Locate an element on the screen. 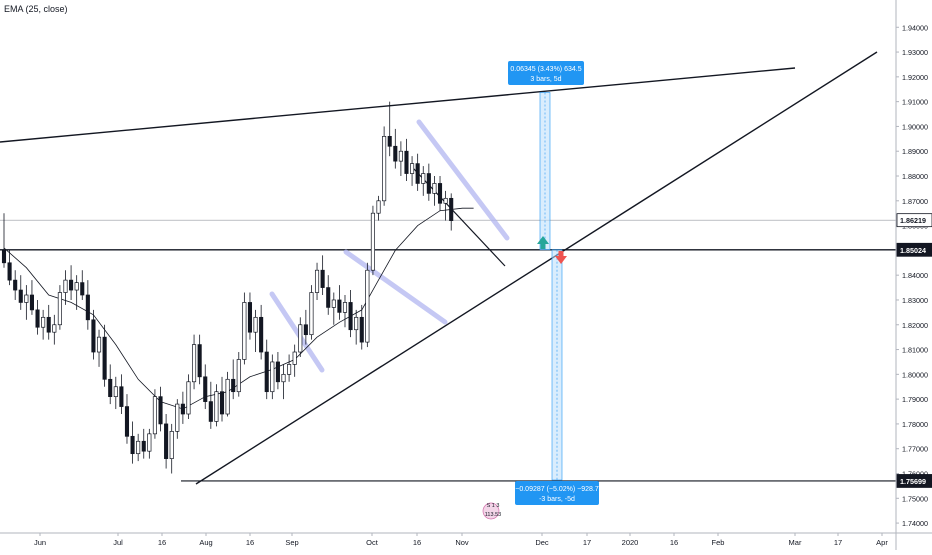 This screenshot has width=932, height=555. y-tick-label: 1.75000 is located at coordinates (915, 498).